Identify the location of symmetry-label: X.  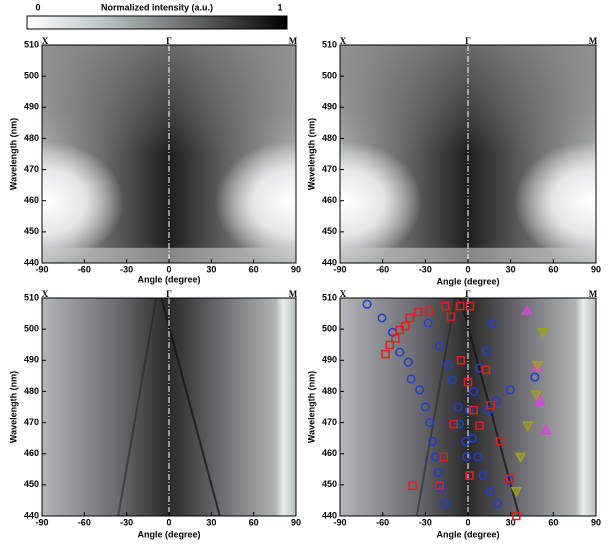
(45, 294).